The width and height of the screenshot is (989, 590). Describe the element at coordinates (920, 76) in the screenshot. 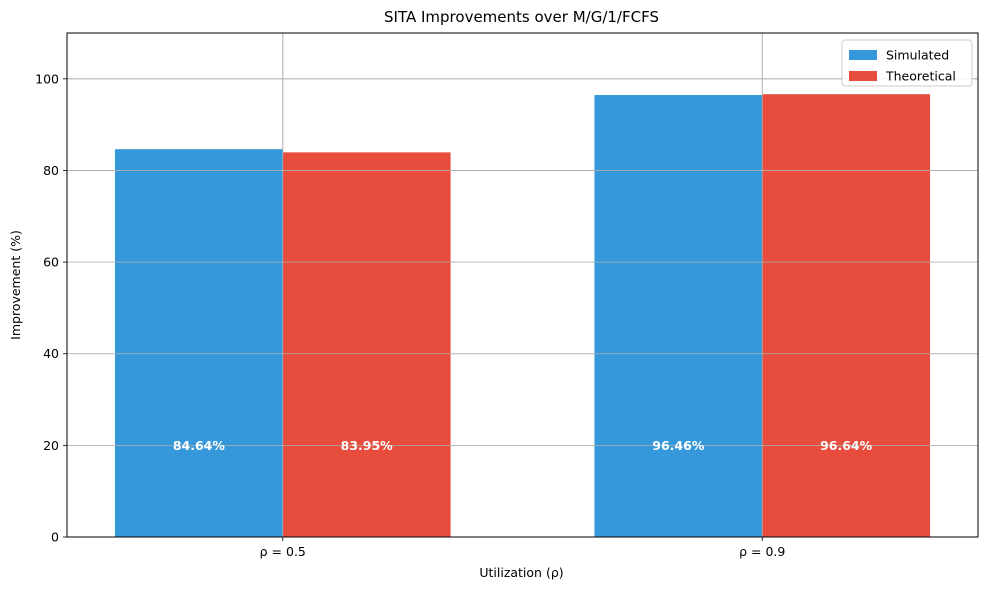

I see `legend-label: Theoretical` at that location.